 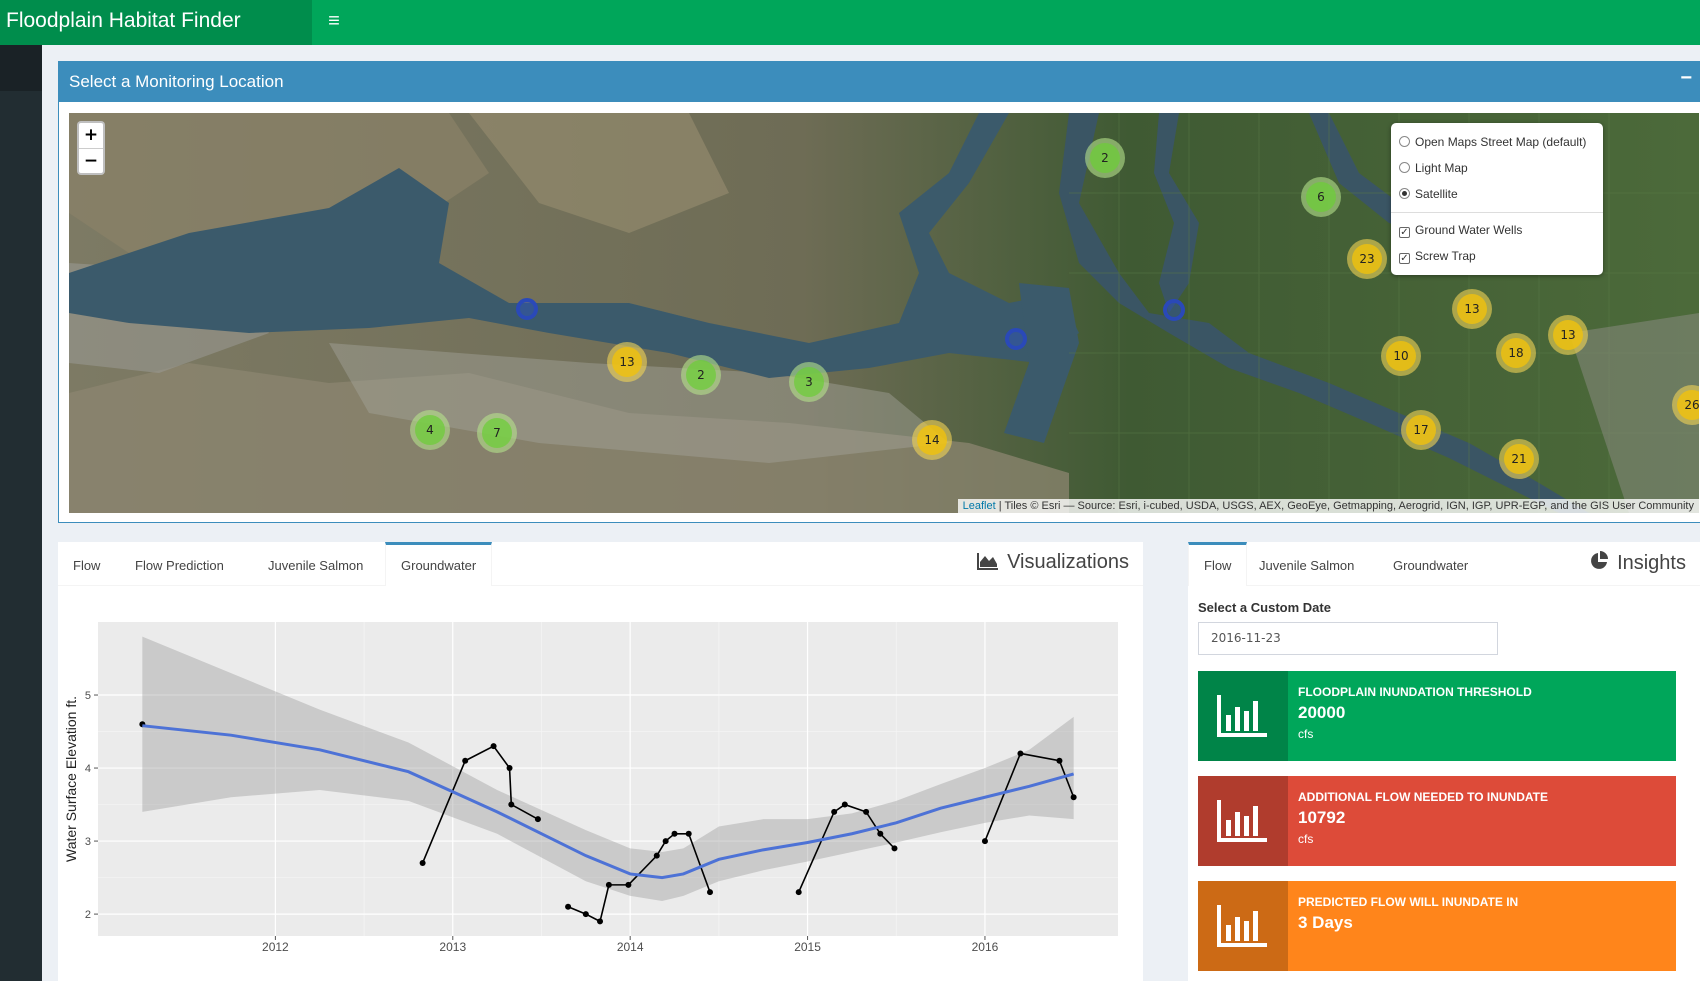 What do you see at coordinates (1519, 459) in the screenshot?
I see `map-cluster-marker: 21` at bounding box center [1519, 459].